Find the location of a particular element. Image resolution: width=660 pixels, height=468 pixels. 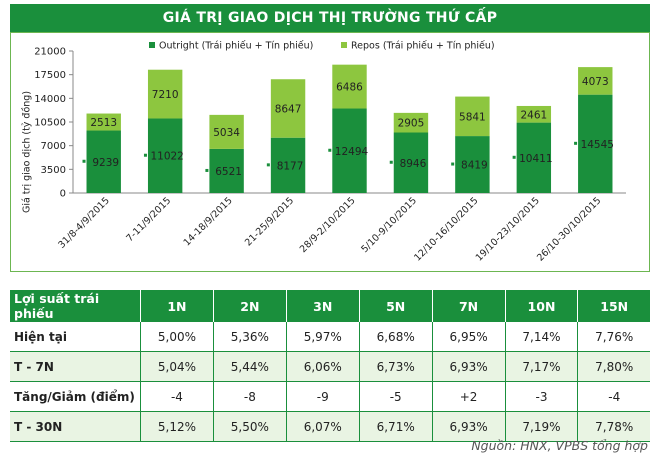

repos-value-label: 6486 is located at coordinates (349, 88).